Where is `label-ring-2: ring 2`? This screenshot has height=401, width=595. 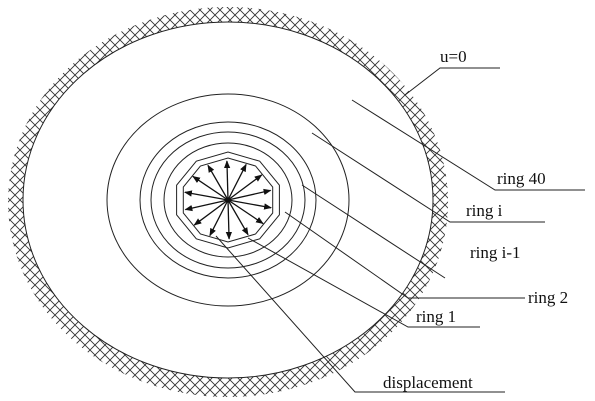
label-ring-2: ring 2 is located at coordinates (548, 297).